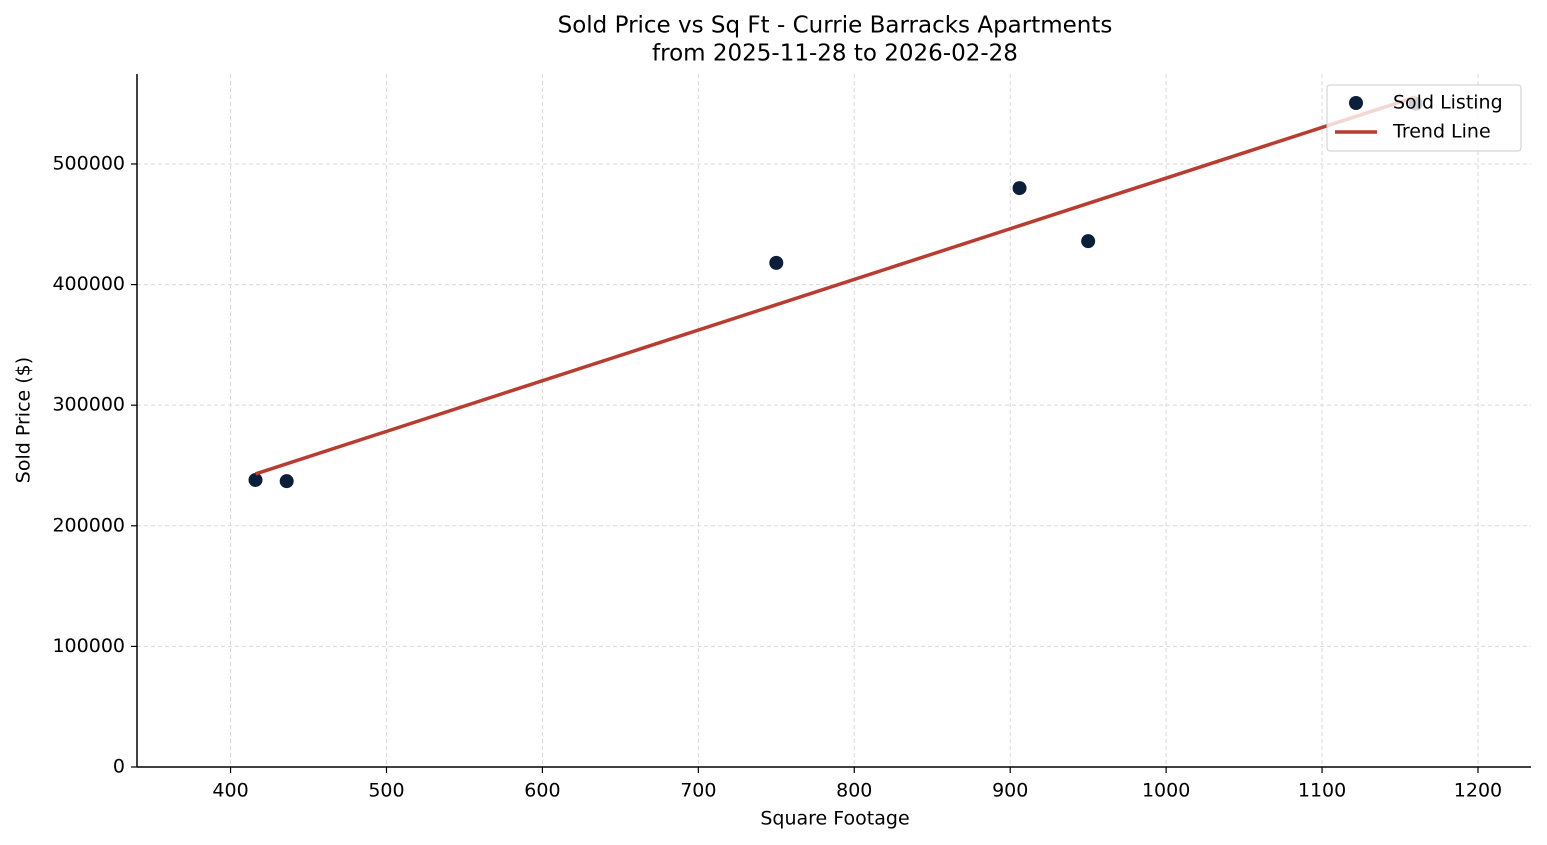  Describe the element at coordinates (1356, 103) in the screenshot. I see `legend-marker` at that location.